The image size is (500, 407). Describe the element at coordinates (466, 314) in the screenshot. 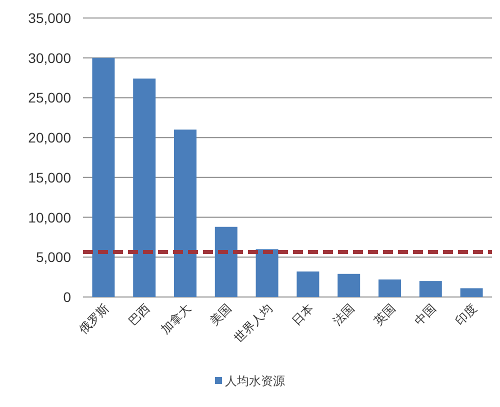

I see `x-tick-label: 印度` at that location.